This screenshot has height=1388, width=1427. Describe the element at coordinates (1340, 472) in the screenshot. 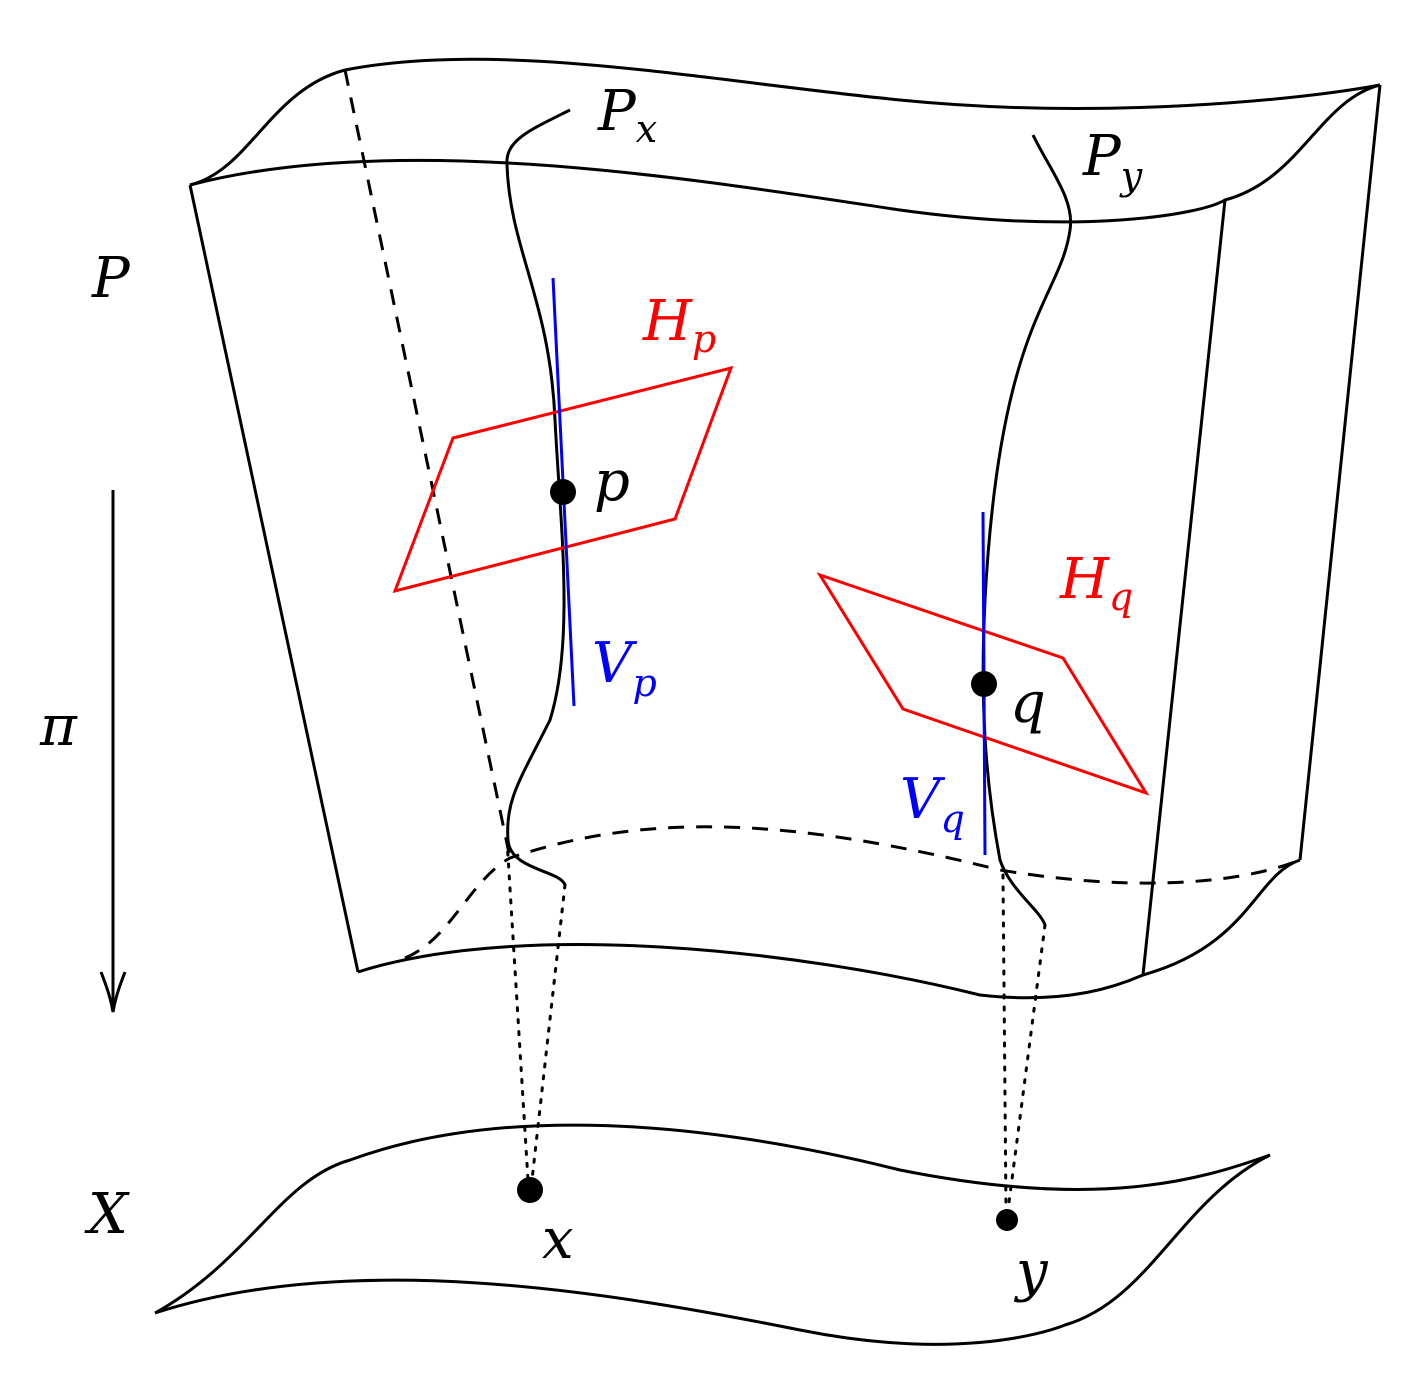

I see `right-edge` at that location.